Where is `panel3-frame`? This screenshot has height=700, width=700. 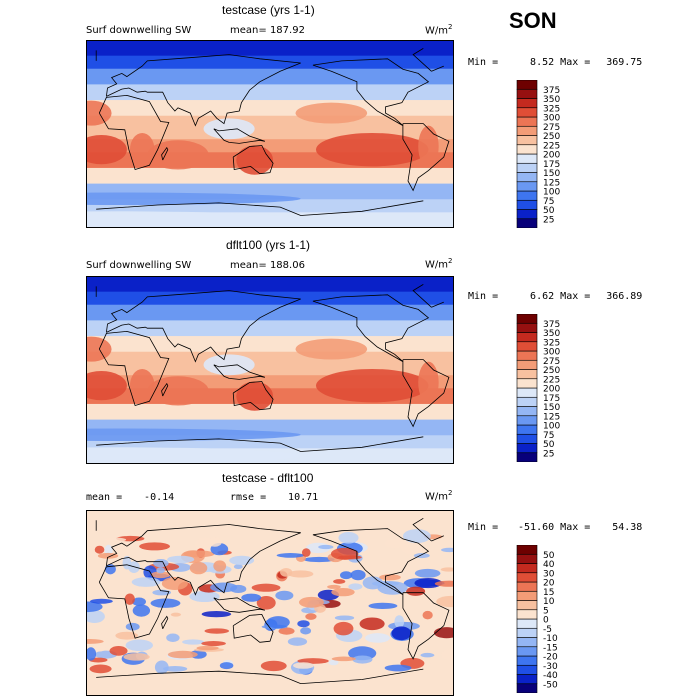 panel3-frame is located at coordinates (270, 603).